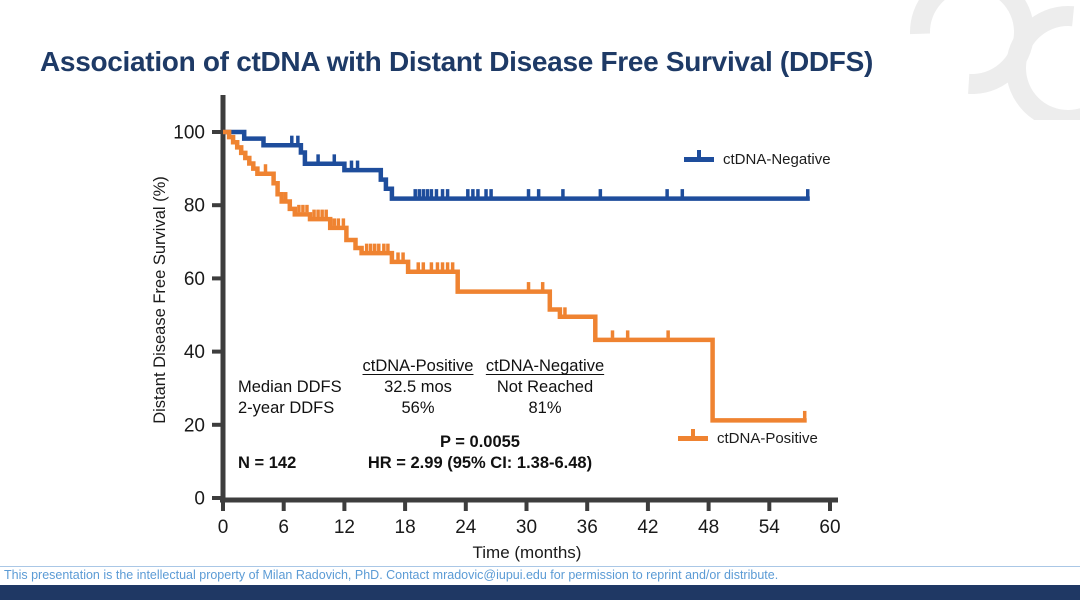  Describe the element at coordinates (194, 352) in the screenshot. I see `y-tick-label: 40` at that location.